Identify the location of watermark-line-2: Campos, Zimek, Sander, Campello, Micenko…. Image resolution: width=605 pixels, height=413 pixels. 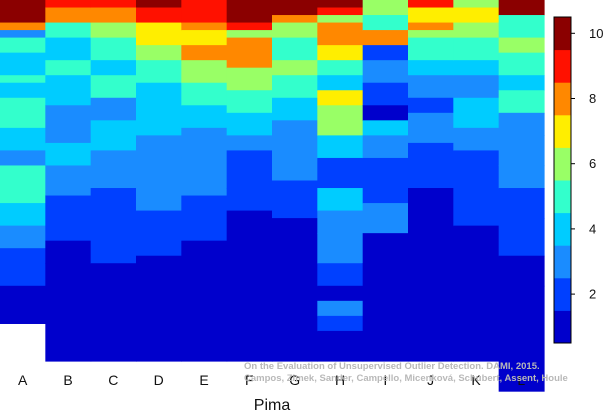
(406, 378).